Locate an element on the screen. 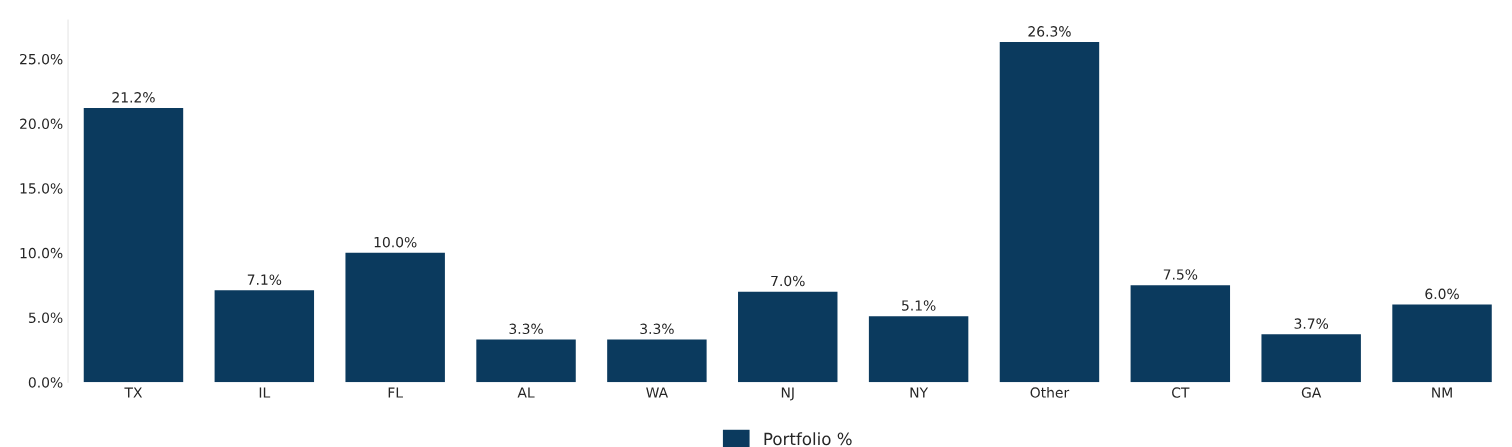 This screenshot has width=1512, height=447. x-tick-label: FL is located at coordinates (395, 392).